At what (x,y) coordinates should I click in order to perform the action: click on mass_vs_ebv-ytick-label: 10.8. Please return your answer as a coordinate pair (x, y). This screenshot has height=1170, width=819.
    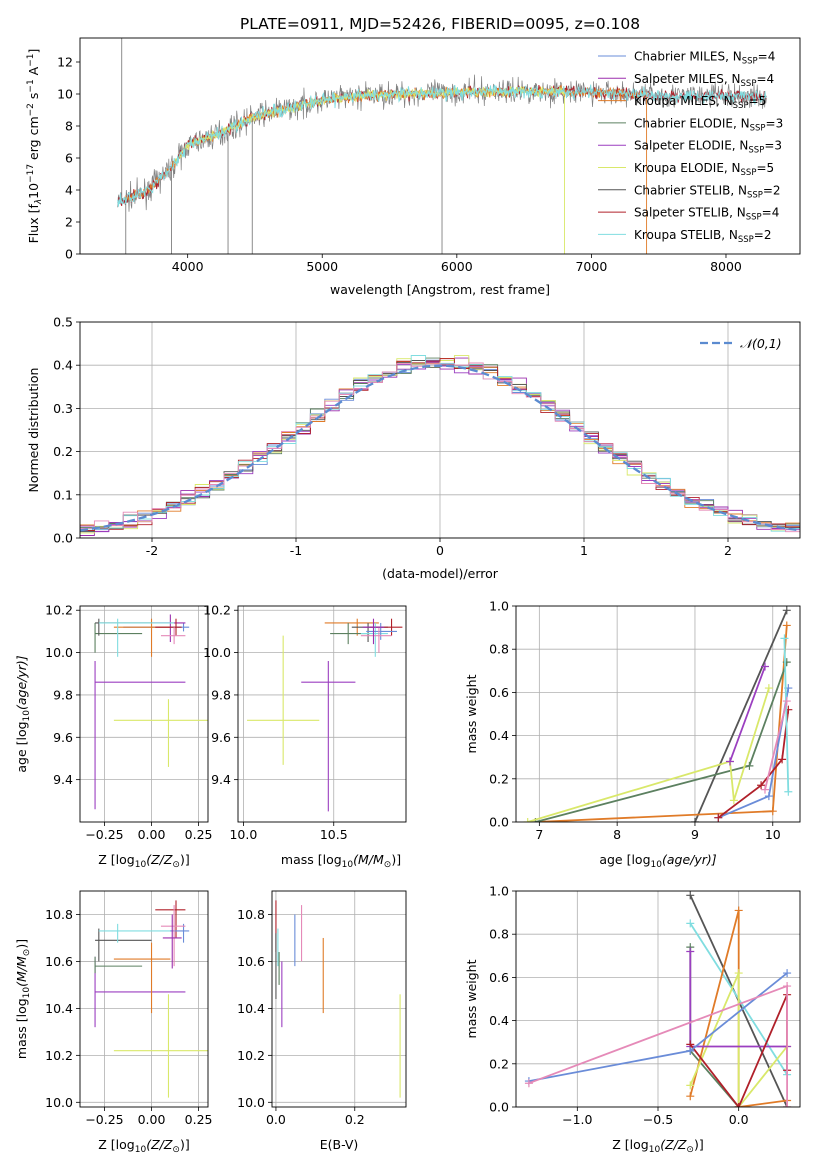
    Looking at the image, I should click on (251, 914).